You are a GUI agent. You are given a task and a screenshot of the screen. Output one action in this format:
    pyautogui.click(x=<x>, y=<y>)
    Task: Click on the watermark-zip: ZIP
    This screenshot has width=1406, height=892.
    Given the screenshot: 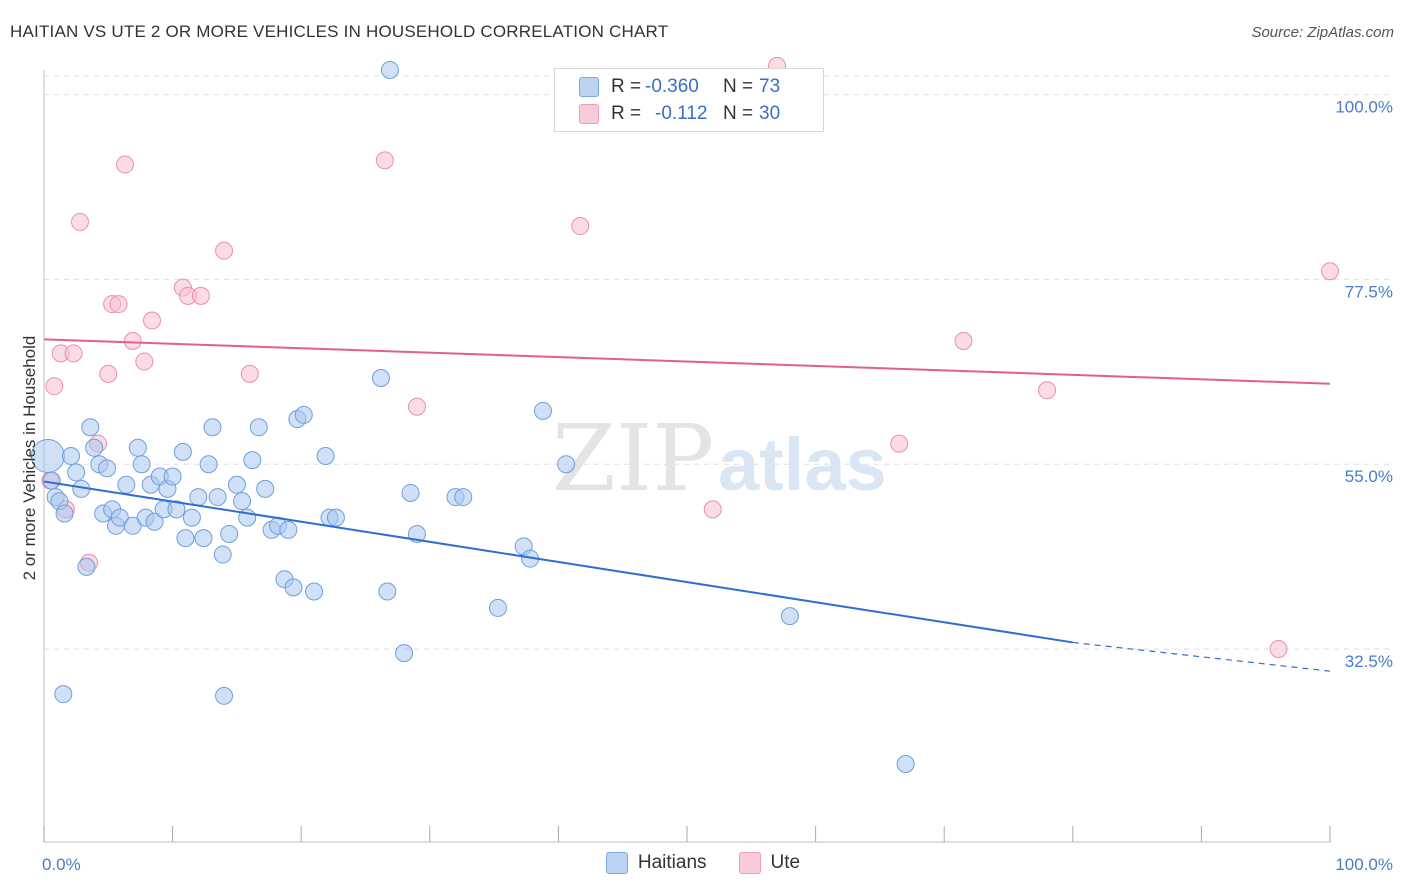 What is the action you would take?
    pyautogui.click(x=633, y=458)
    